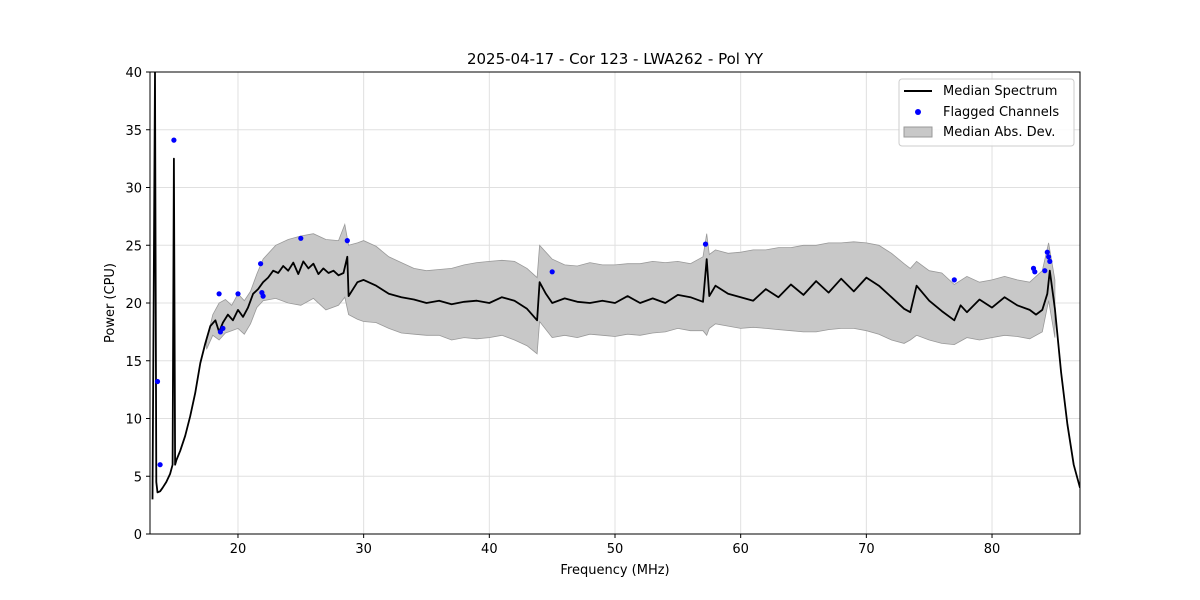  What do you see at coordinates (918, 132) in the screenshot?
I see `legend-mad-swatch` at bounding box center [918, 132].